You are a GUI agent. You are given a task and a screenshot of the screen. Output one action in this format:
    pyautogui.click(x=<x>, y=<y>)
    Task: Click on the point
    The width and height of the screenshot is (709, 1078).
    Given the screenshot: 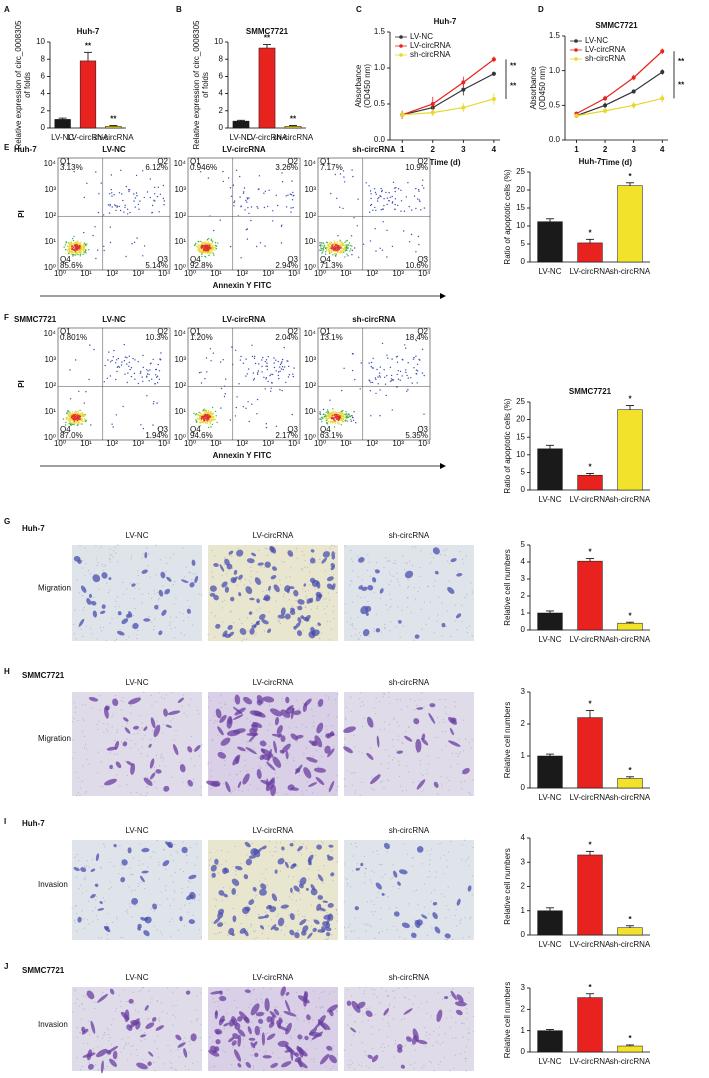 What is the action you would take?
    pyautogui.click(x=402, y=114)
    